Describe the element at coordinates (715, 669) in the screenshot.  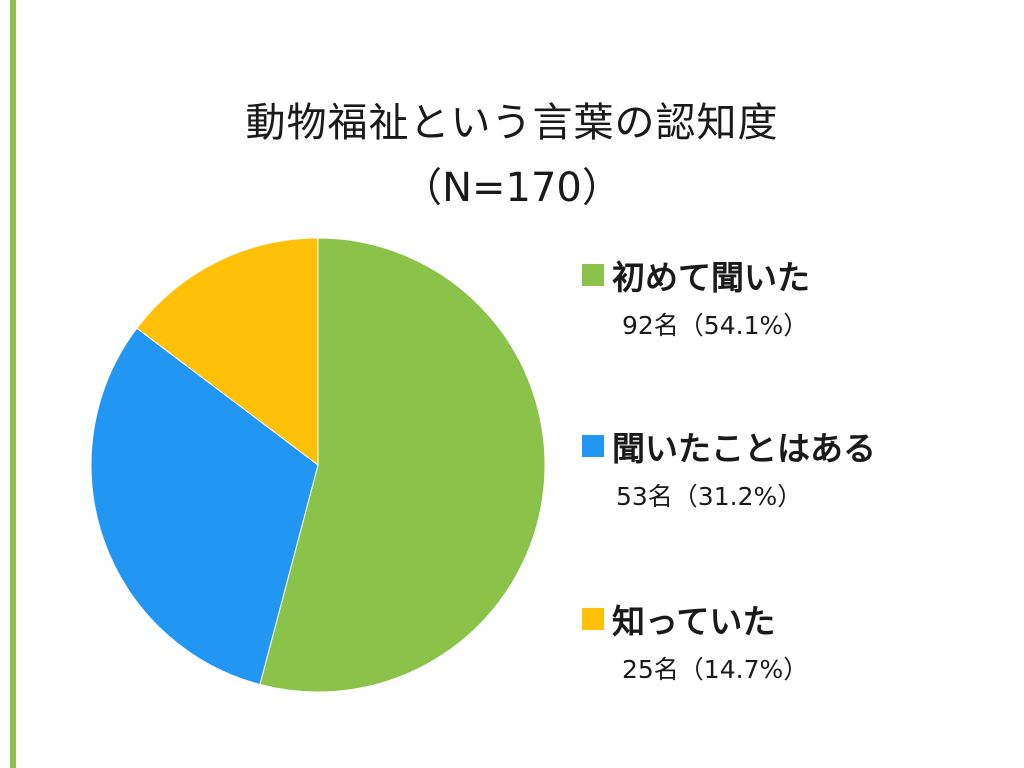
I see `legend-value-knew: 25名（14.7%）` at that location.